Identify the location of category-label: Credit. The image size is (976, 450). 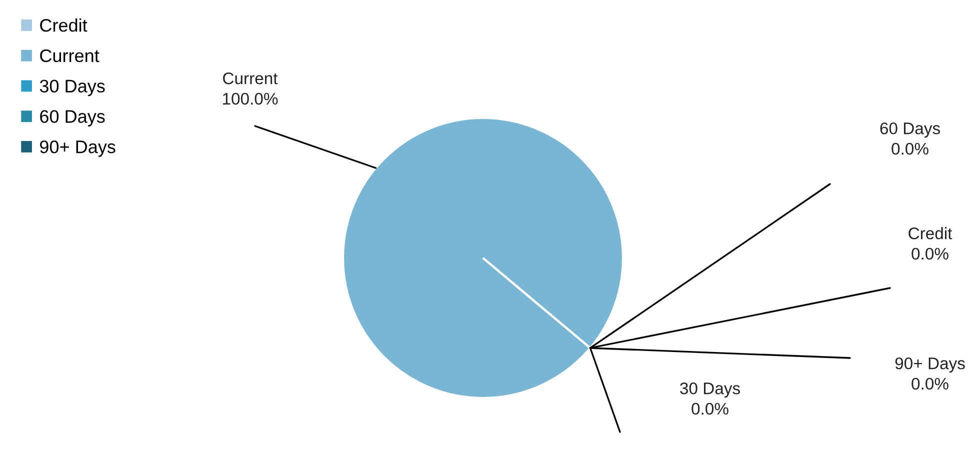
(930, 233).